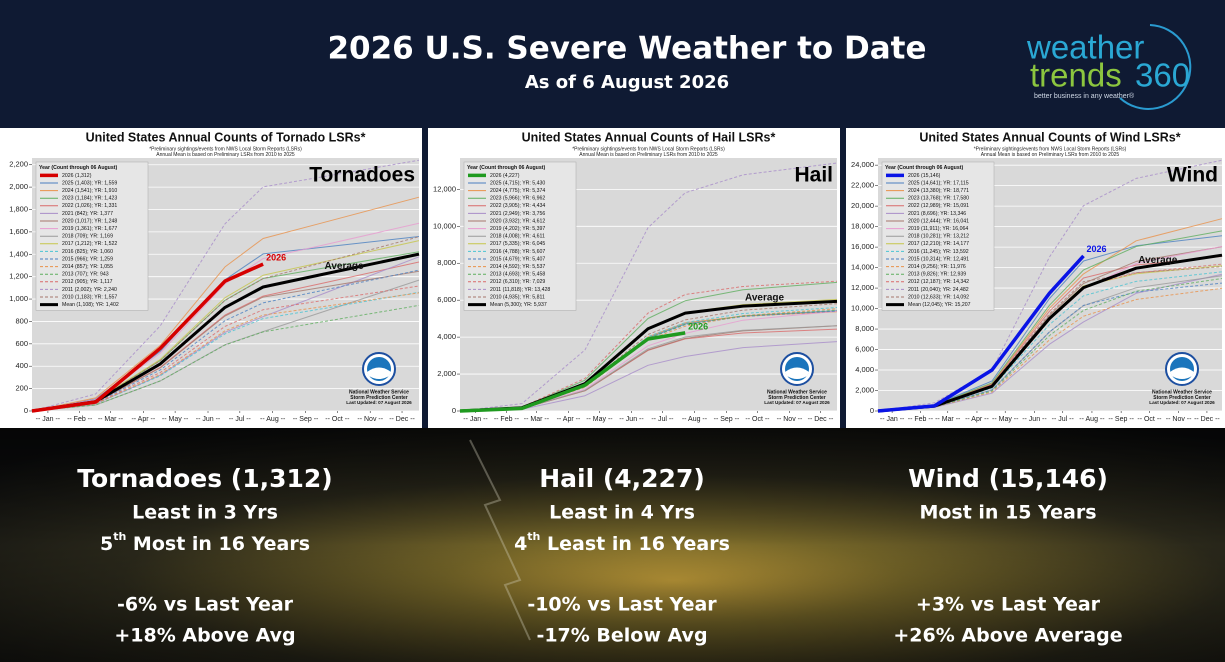  What do you see at coordinates (937, 275) in the screenshot?
I see `legend-label: 2013 (9,826); YR: 12,939` at bounding box center [937, 275].